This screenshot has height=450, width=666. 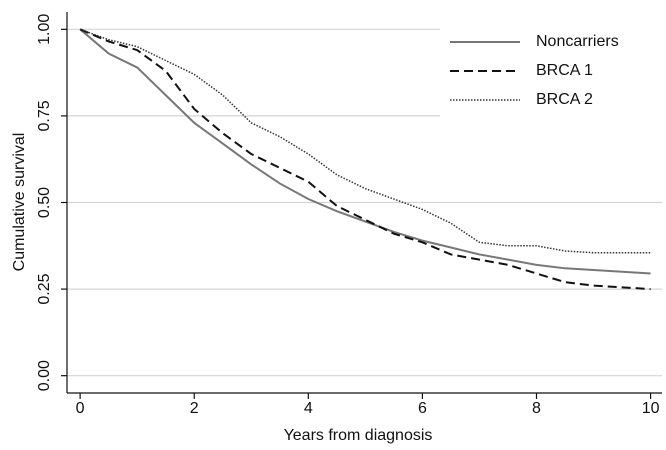 What do you see at coordinates (564, 70) in the screenshot?
I see `legend-label: BRCA 1` at bounding box center [564, 70].